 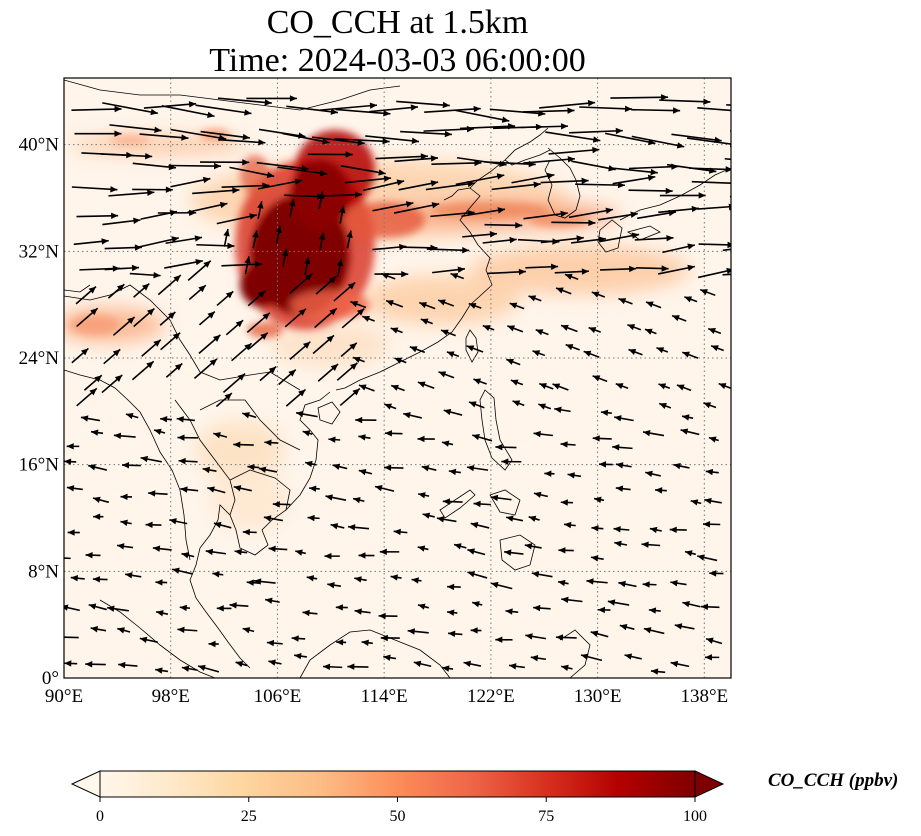 What do you see at coordinates (397, 784) in the screenshot?
I see `colorbar-gradient` at bounding box center [397, 784].